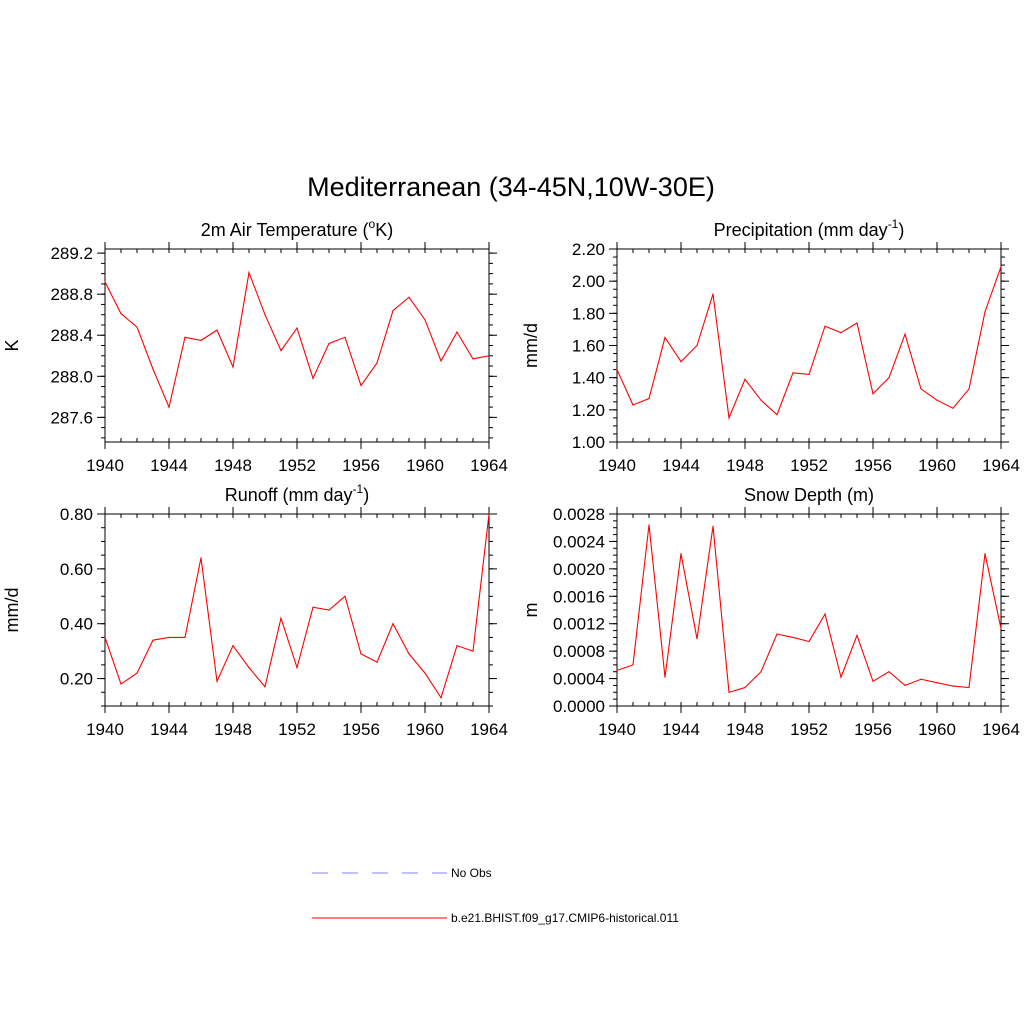 This screenshot has height=1024, width=1024. Describe the element at coordinates (12, 345) in the screenshot. I see `y-axis-label-temperature: K` at that location.